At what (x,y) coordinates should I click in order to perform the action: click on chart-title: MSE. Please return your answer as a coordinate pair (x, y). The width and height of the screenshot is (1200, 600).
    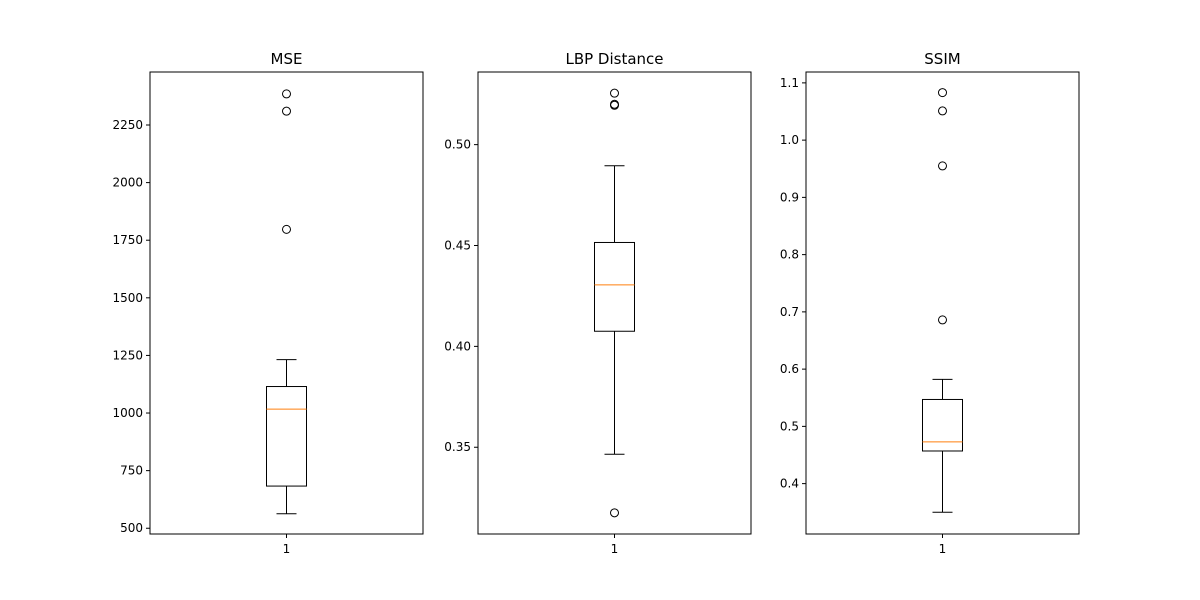
    Looking at the image, I should click on (287, 59).